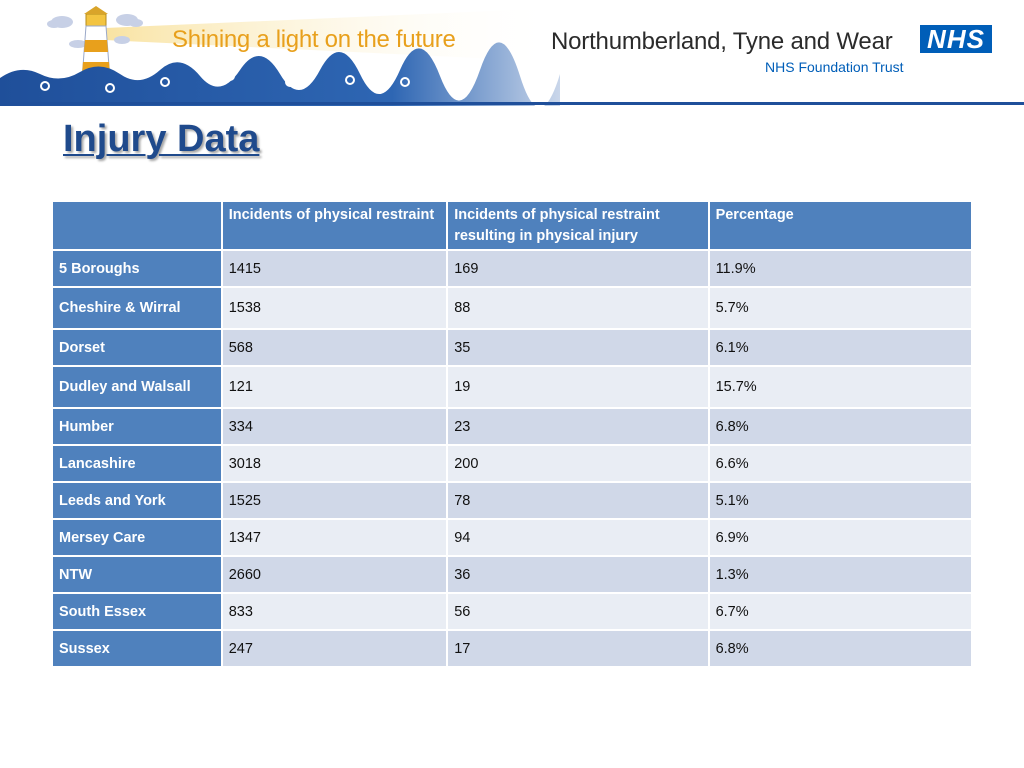 The height and width of the screenshot is (768, 1024). Describe the element at coordinates (840, 225) in the screenshot. I see `column-header-percentage: Percentage` at that location.